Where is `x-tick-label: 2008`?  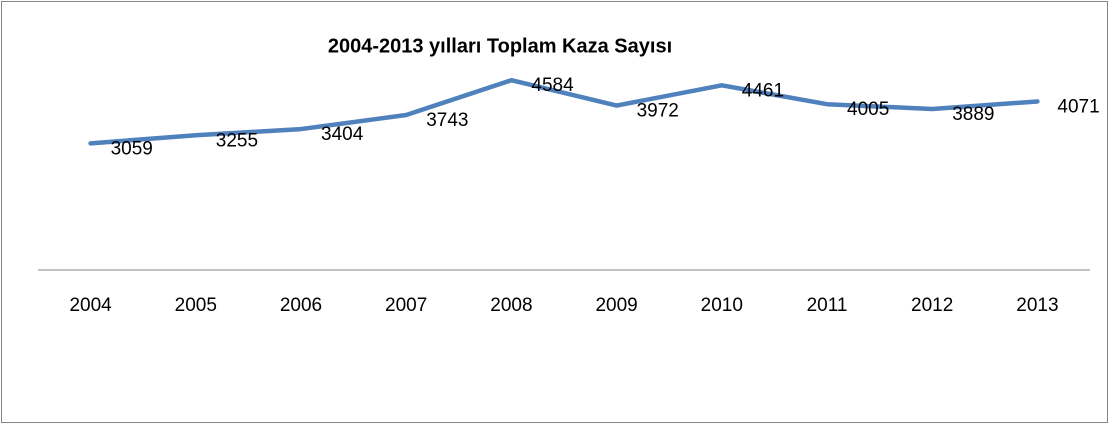 x-tick-label: 2008 is located at coordinates (511, 305).